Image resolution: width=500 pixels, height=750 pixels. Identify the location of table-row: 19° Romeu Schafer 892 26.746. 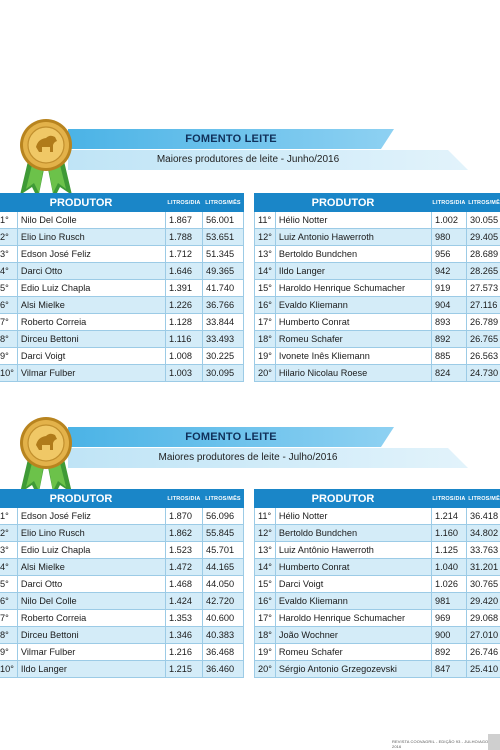
(377, 652).